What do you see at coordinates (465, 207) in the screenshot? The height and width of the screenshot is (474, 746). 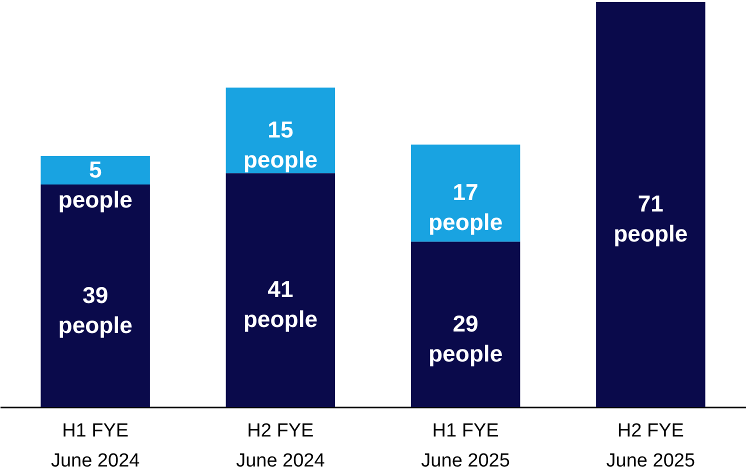 I see `data-label: 17 people` at bounding box center [465, 207].